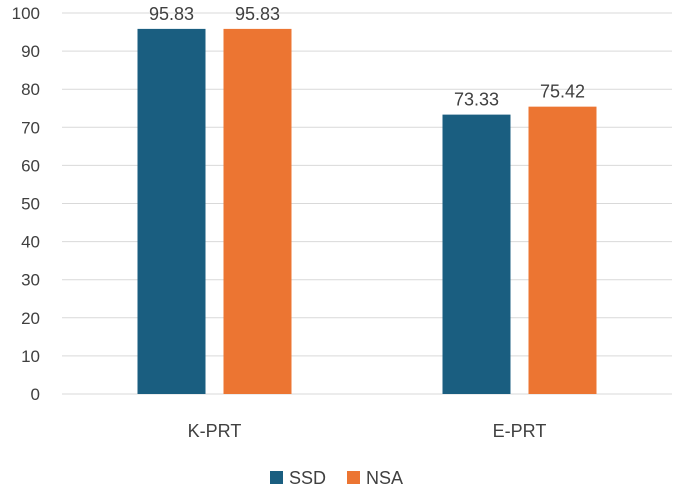 The height and width of the screenshot is (493, 677). I want to click on bar-nsa-e-prt, so click(562, 250).